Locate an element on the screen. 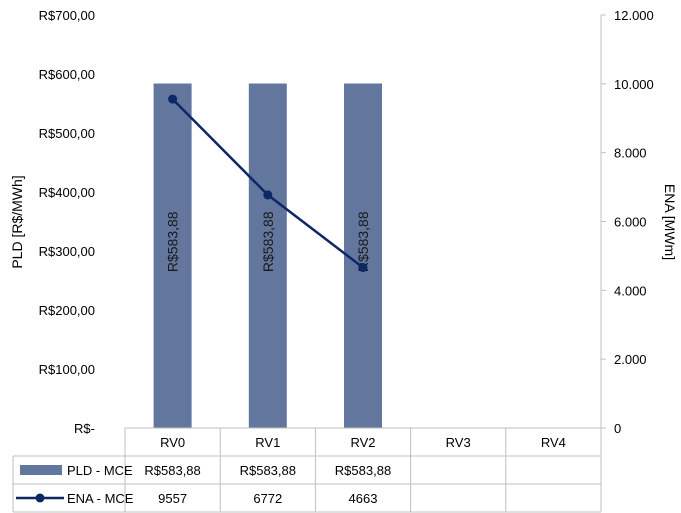  bar-rv2 is located at coordinates (363, 255).